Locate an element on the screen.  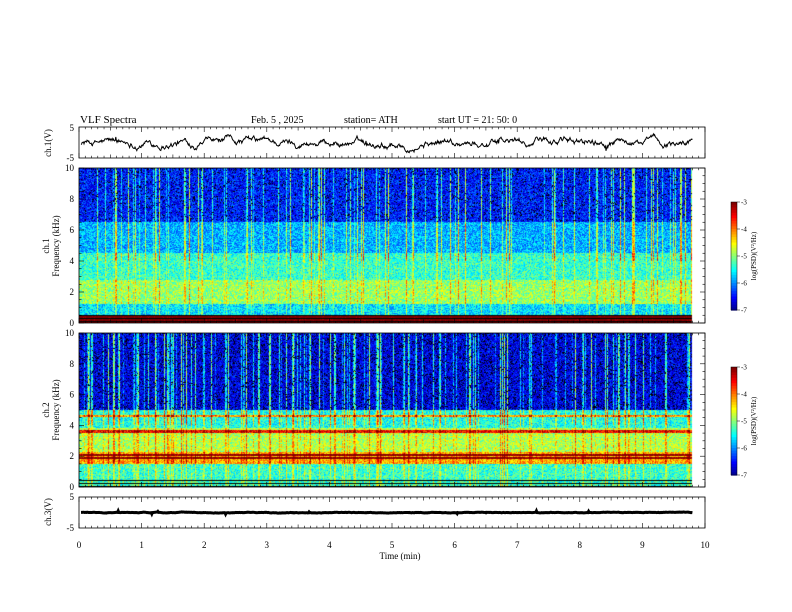
colorbar-tick-label: -4 is located at coordinates (744, 230).